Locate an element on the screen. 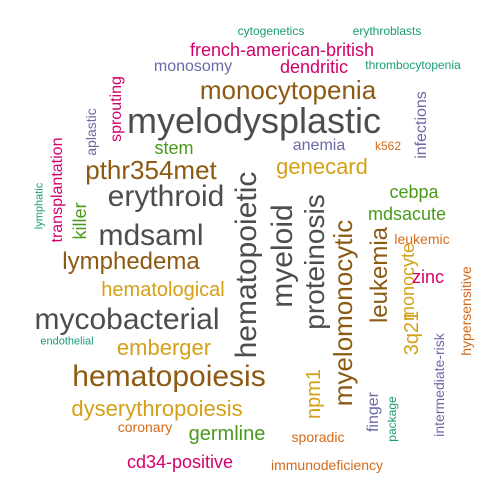 The image size is (500, 500). word-germline: germline is located at coordinates (227, 434).